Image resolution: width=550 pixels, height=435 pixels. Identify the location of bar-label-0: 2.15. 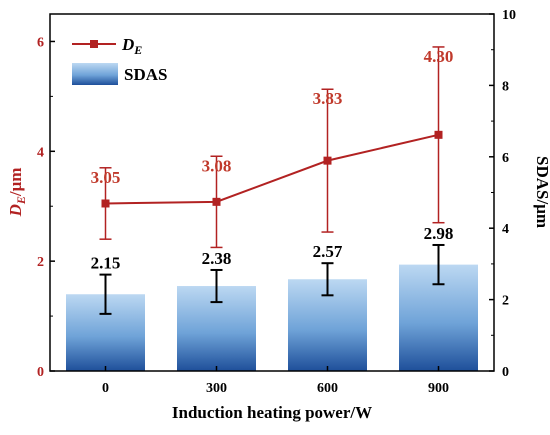
(106, 263).